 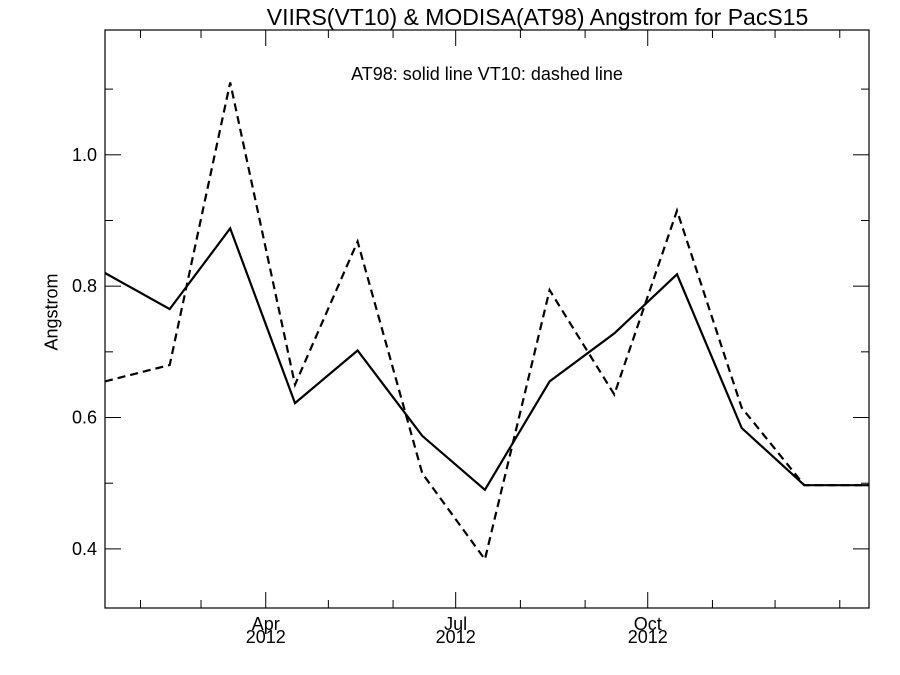 I want to click on x-tick-label-month: Apr, so click(x=266, y=624).